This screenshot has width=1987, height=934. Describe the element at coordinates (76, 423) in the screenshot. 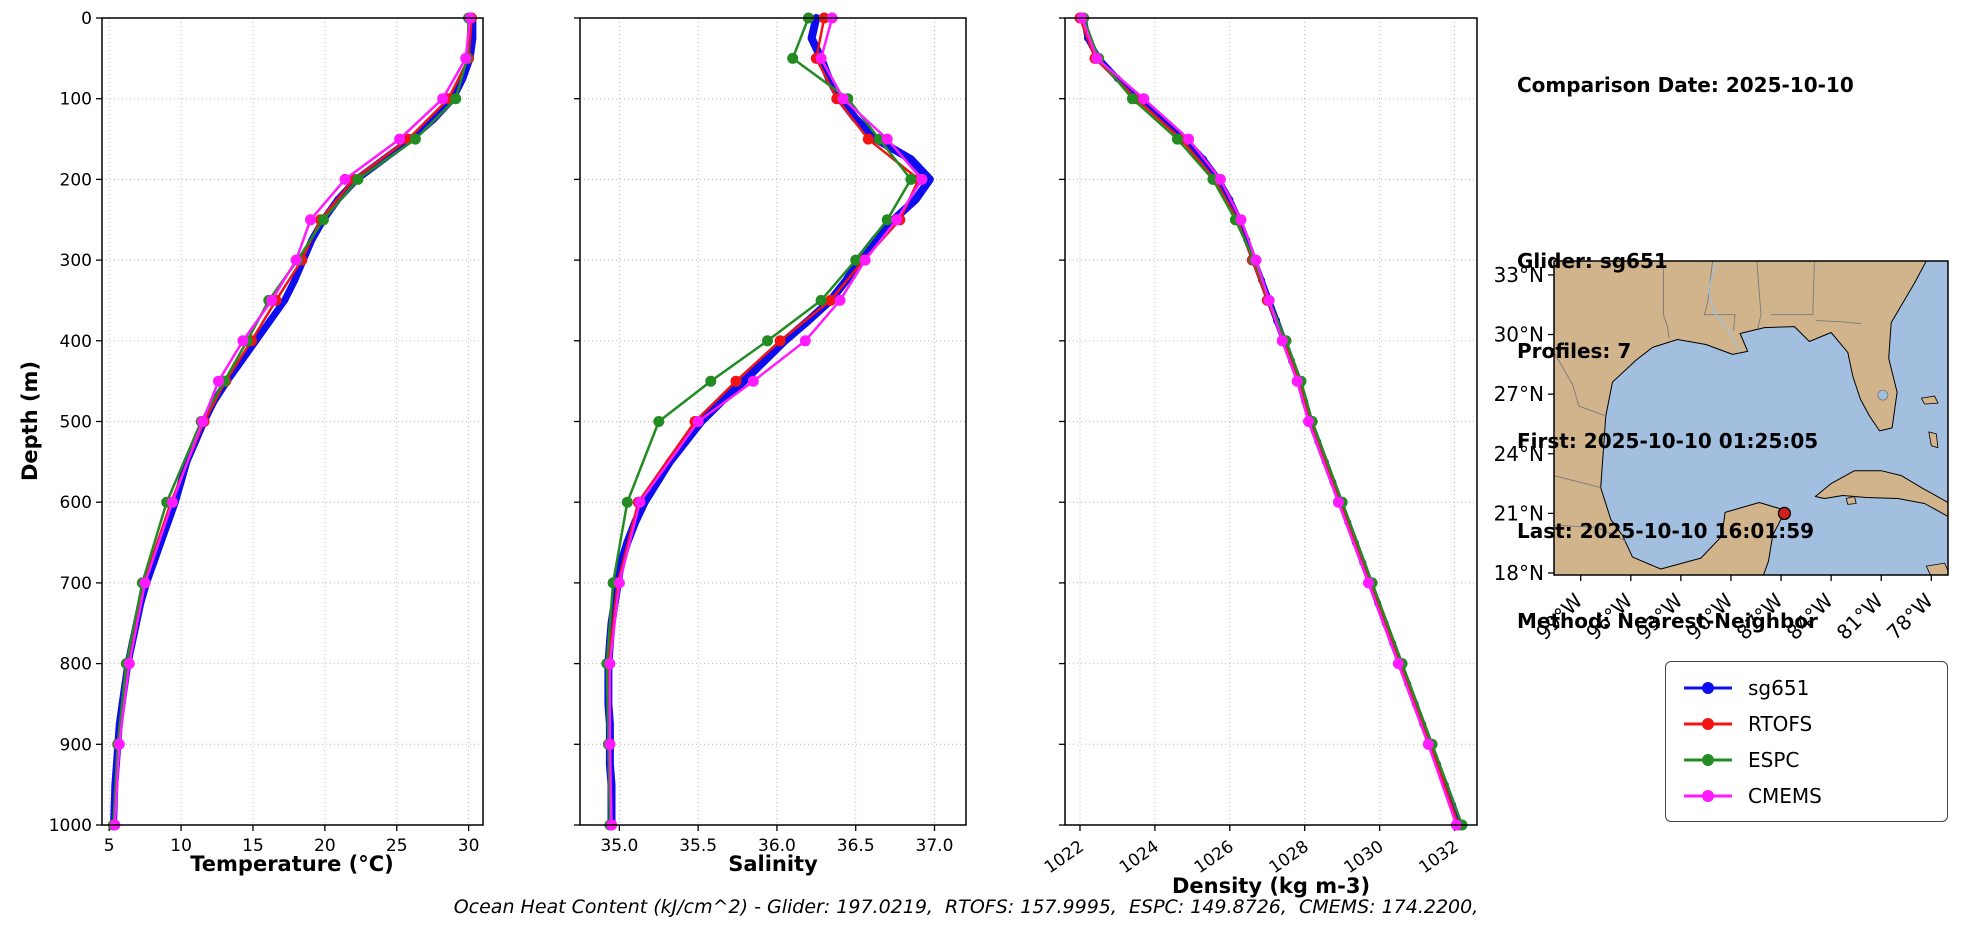

I see `svg-text: 500` at that location.